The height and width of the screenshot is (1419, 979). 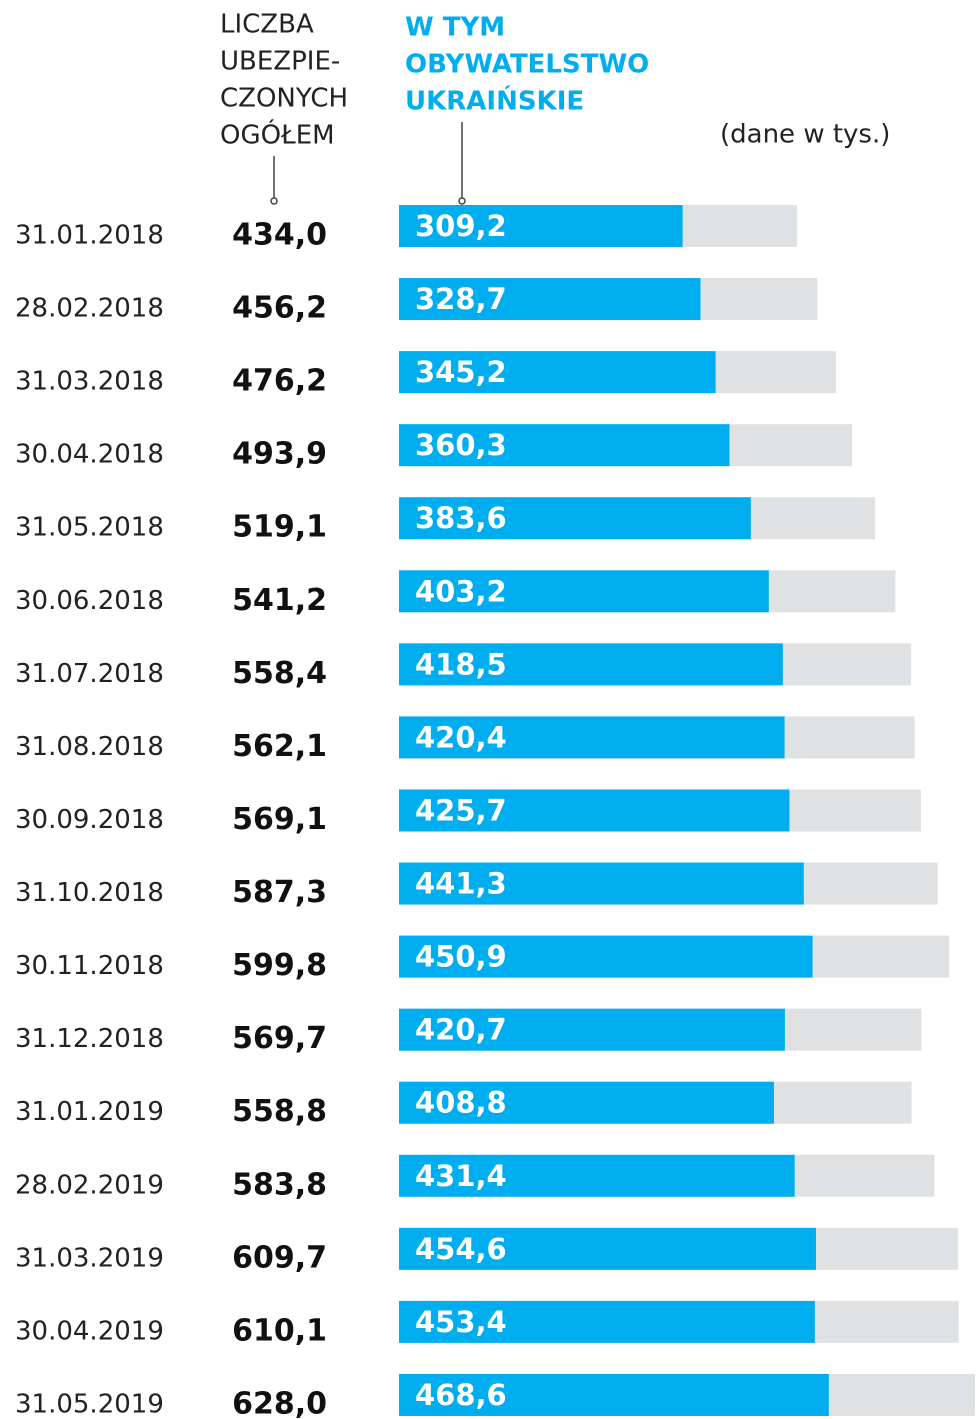 What do you see at coordinates (461, 226) in the screenshot?
I see `ukr-label: 309,2` at bounding box center [461, 226].